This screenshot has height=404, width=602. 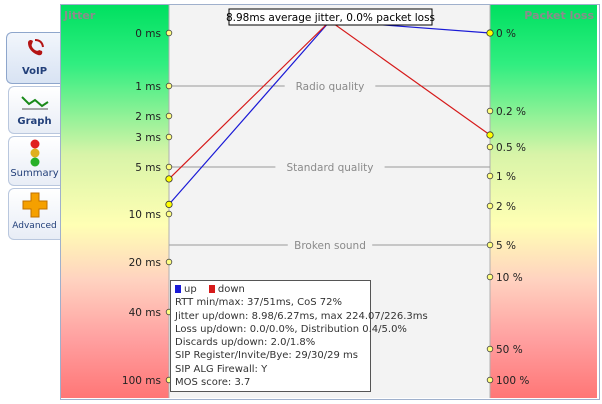 I want to click on stat-line: MOS score: 3.7, so click(x=213, y=383).